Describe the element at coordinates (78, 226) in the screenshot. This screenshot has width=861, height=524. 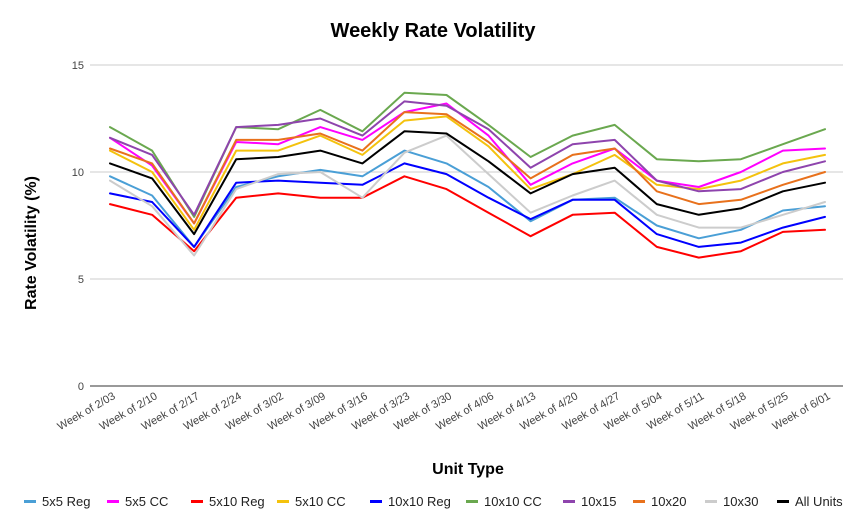
I see `y-tick-labels: 0 5 10 15` at that location.